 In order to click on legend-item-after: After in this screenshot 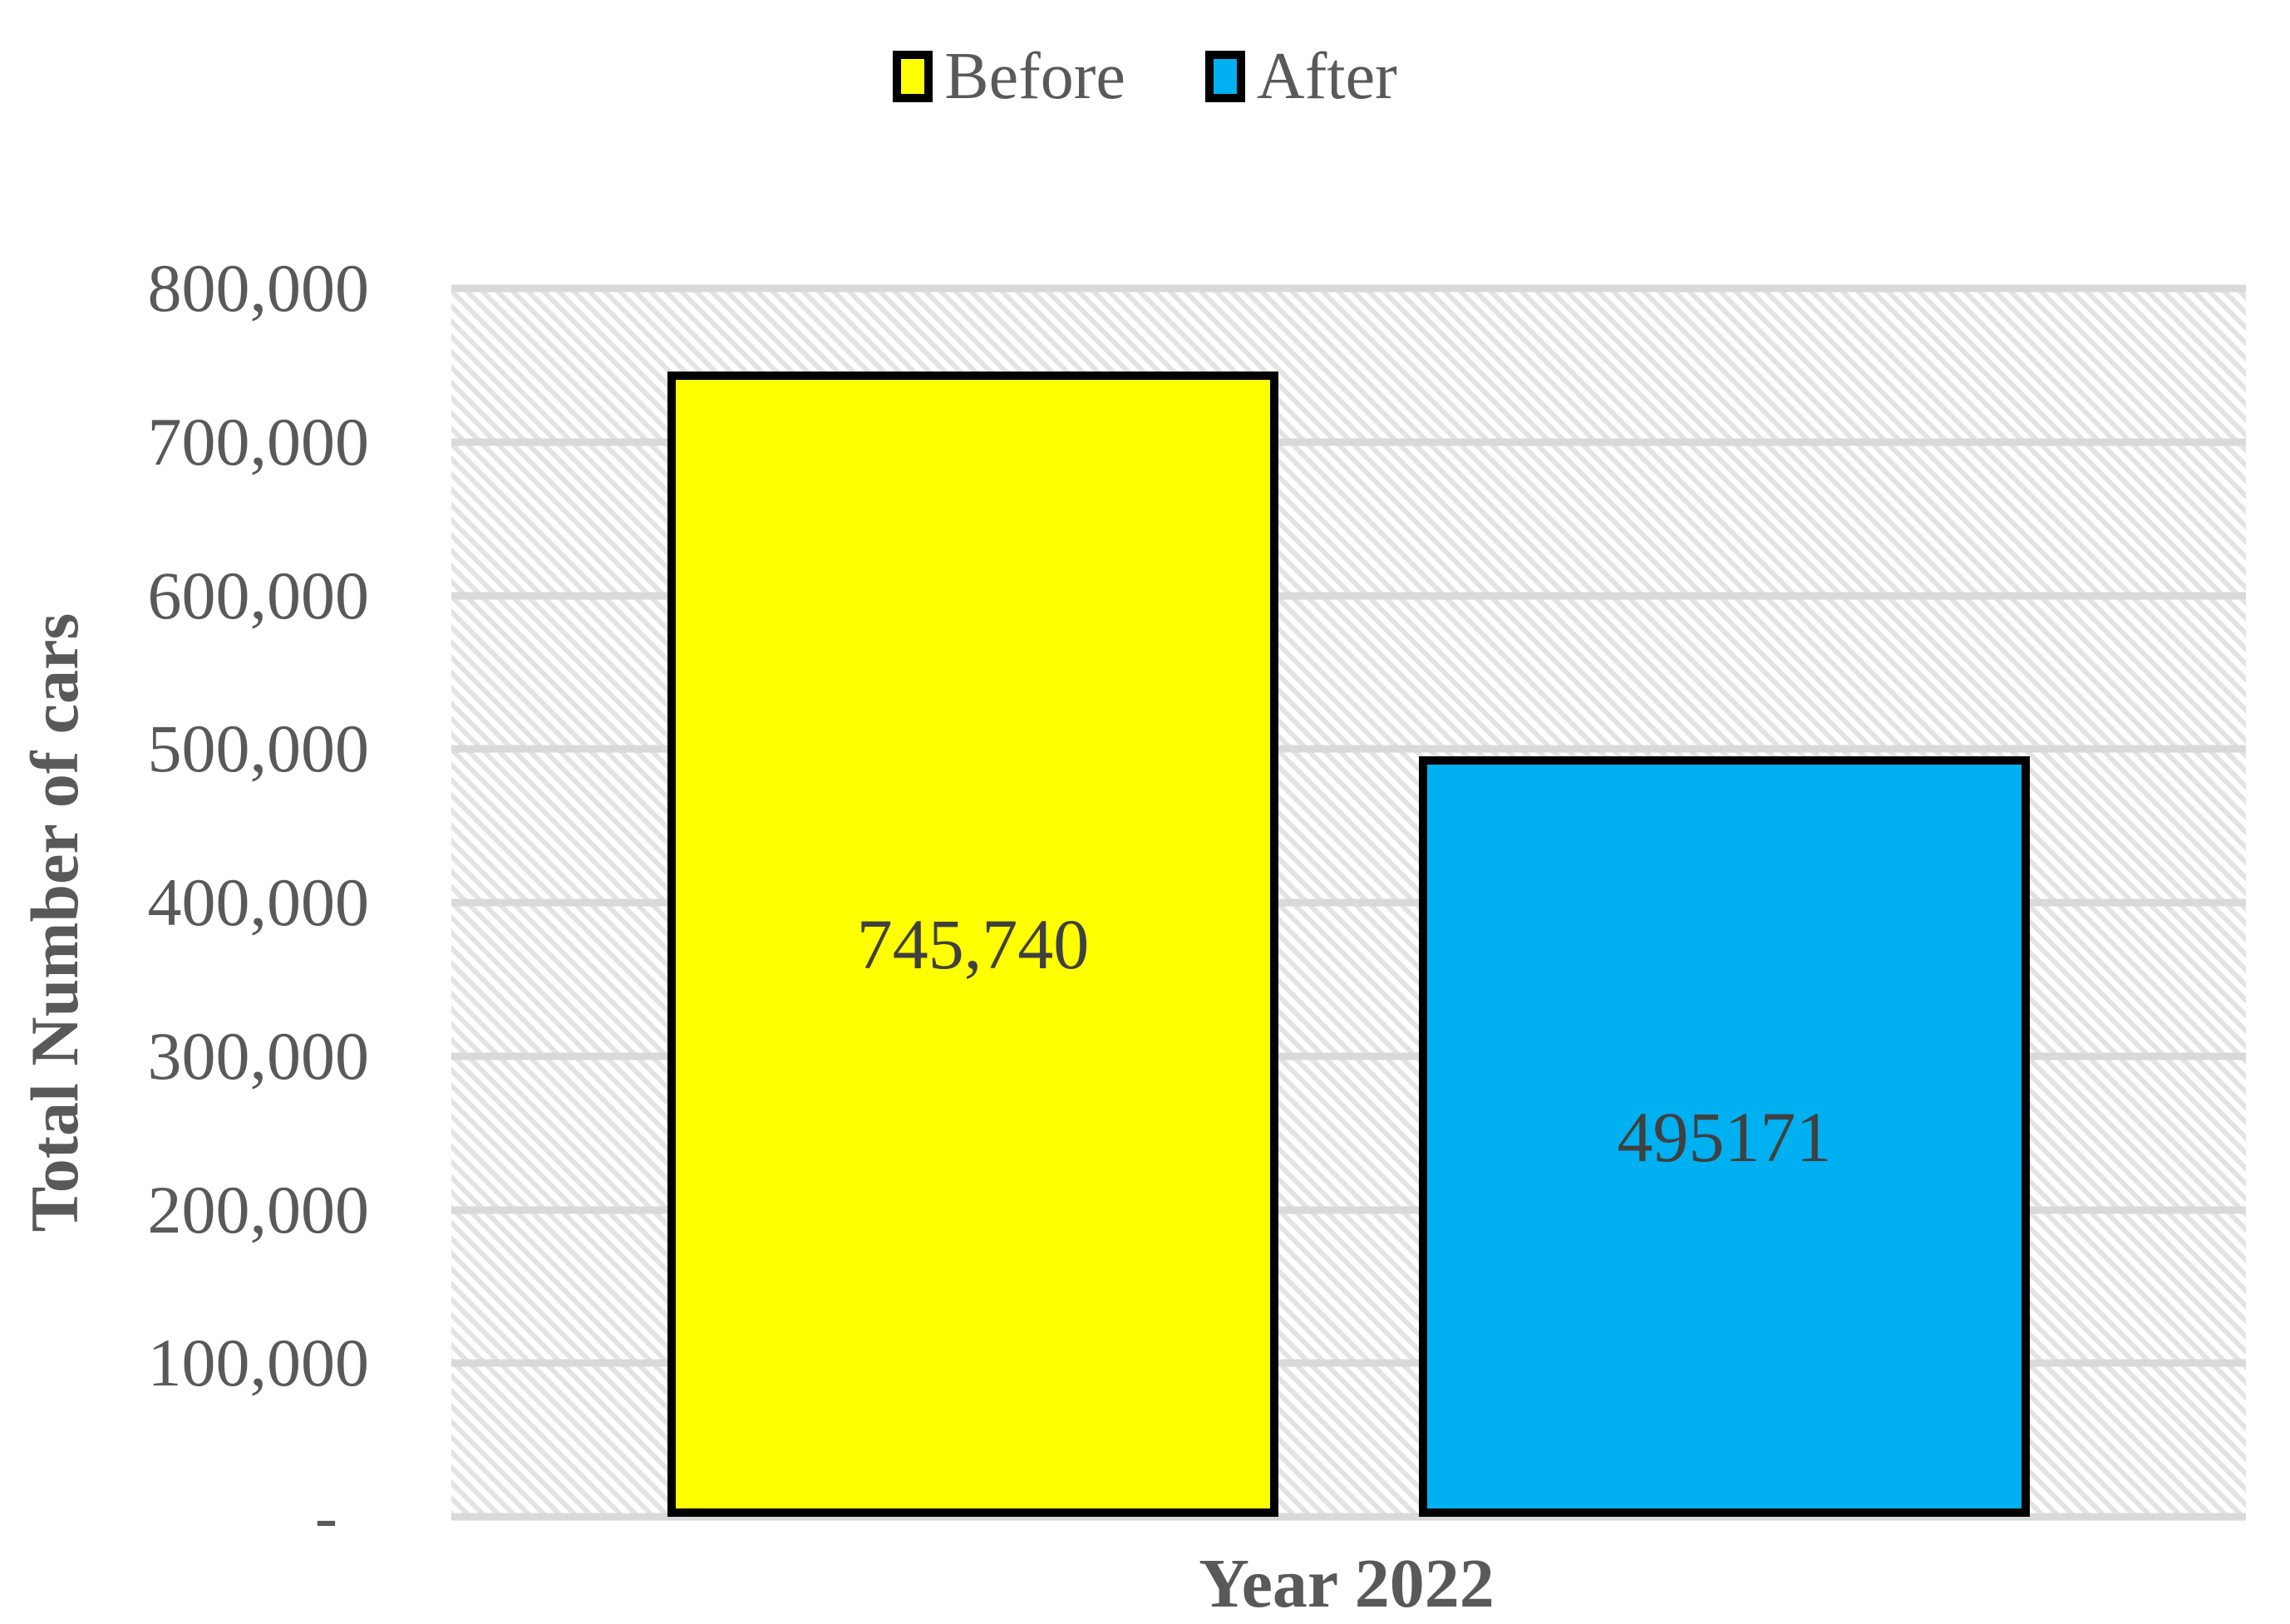, I will do `click(1300, 76)`.